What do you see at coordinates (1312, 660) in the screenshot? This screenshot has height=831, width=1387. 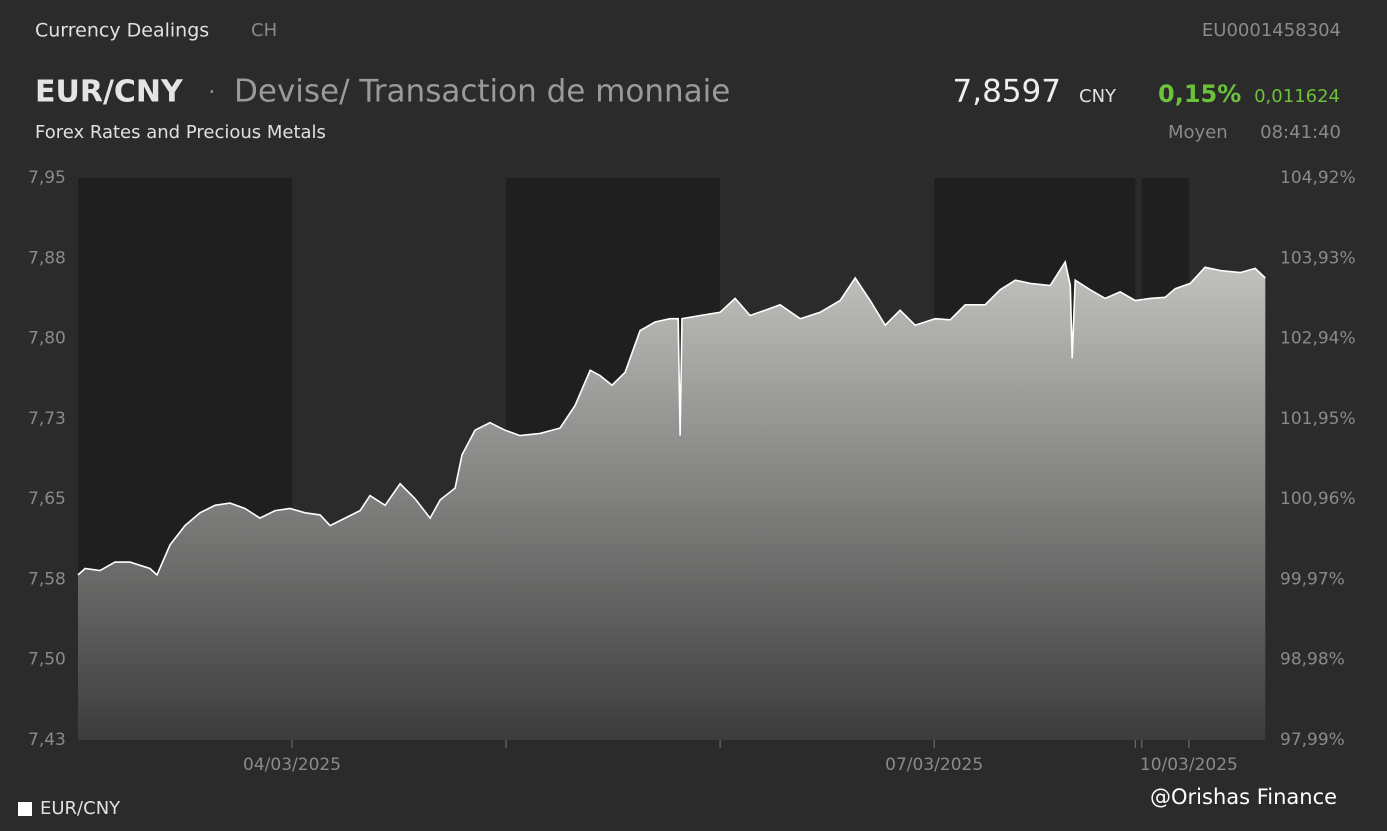 I see `y2-tick-label: 98,98%` at bounding box center [1312, 660].